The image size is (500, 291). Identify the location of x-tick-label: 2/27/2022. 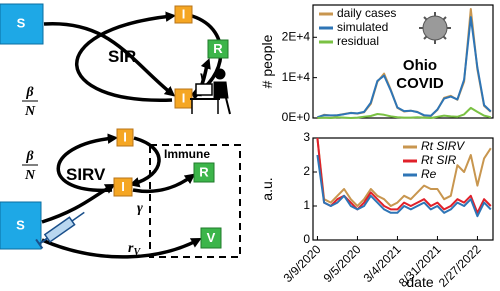
(460, 266).